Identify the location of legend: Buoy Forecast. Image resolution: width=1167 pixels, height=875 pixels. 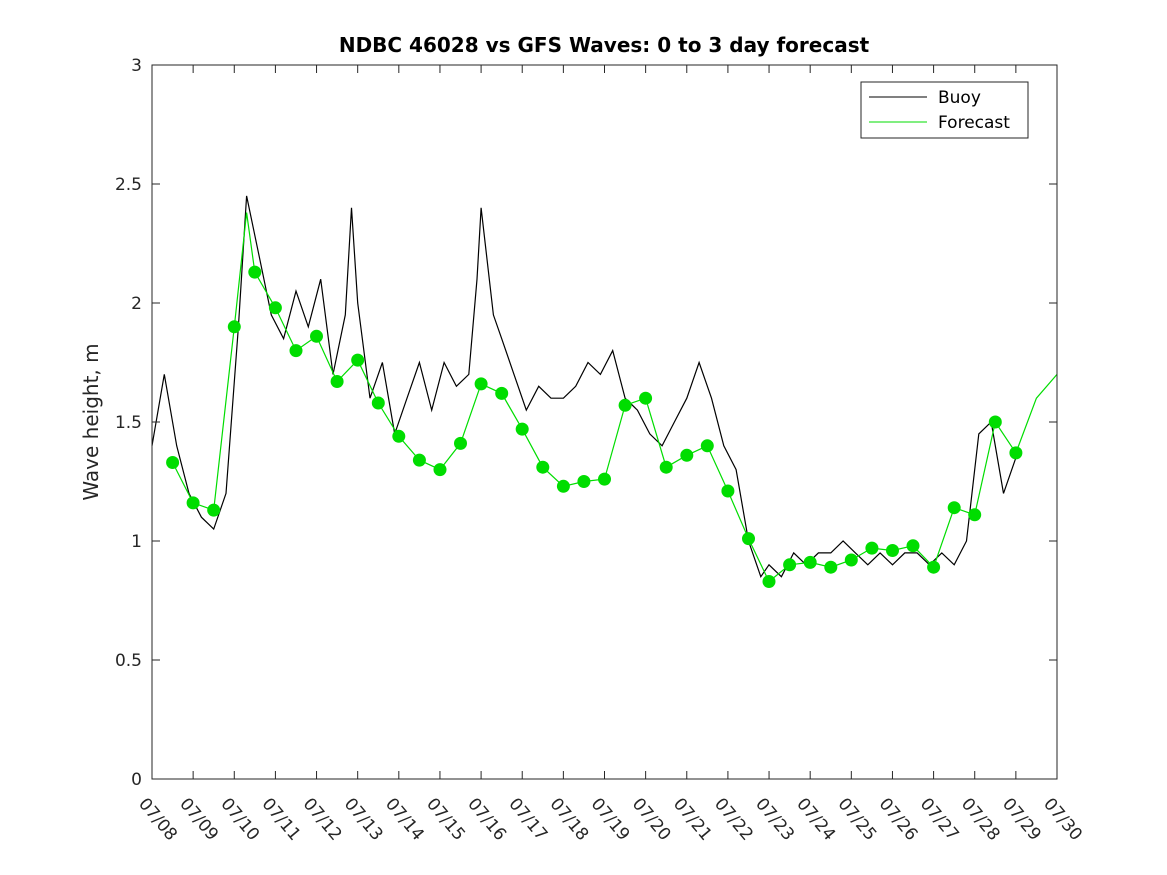
(944, 110).